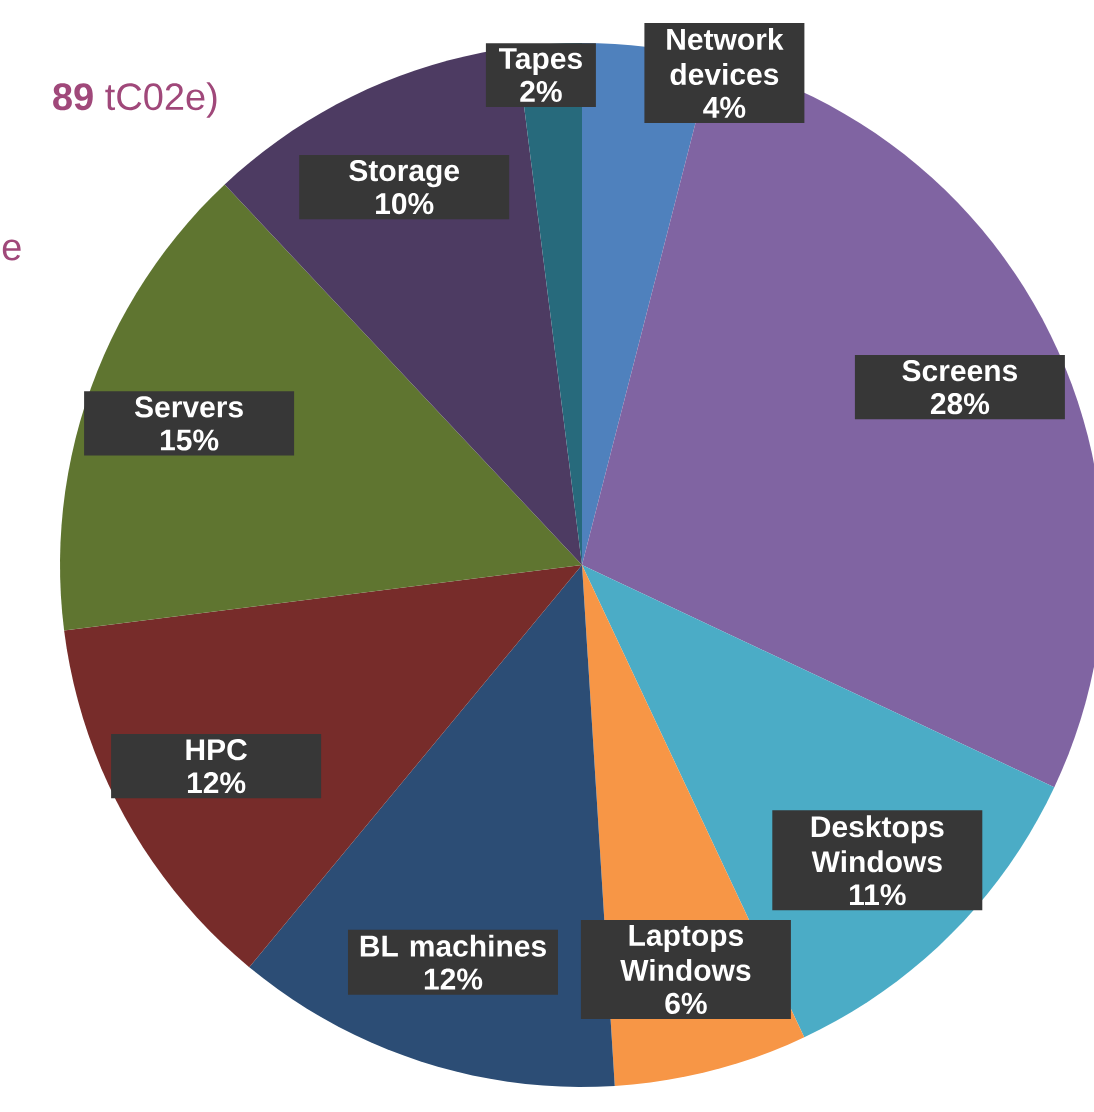 This screenshot has height=1112, width=1094. Describe the element at coordinates (135, 100) in the screenshot. I see `text: 89 tC02e)` at that location.